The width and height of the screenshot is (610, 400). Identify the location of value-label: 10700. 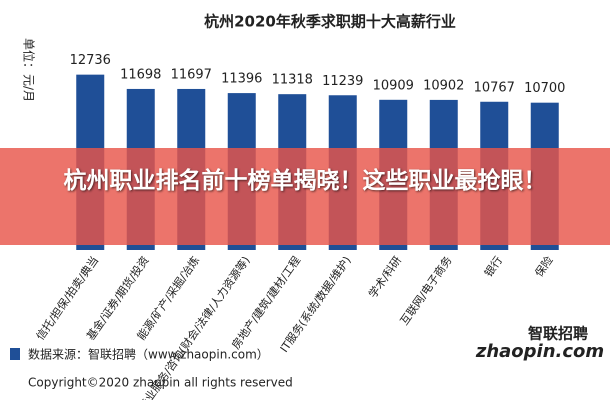
(544, 88).